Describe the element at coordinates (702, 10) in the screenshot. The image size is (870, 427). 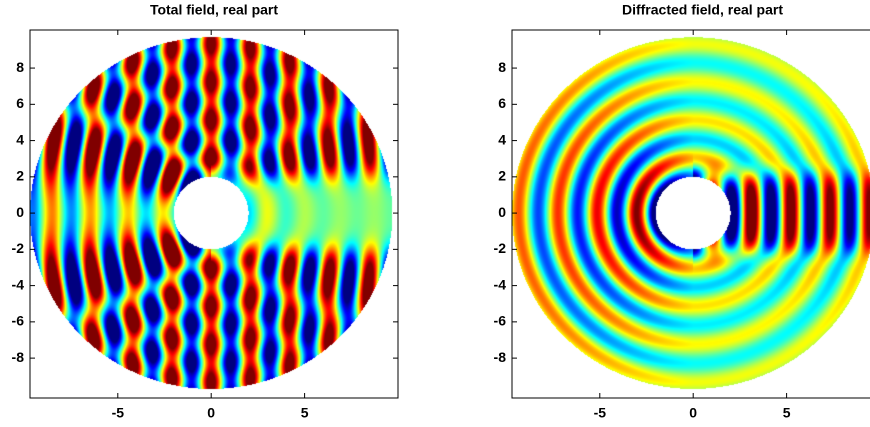
I see `chart-title: Diffracted field, real part` at that location.